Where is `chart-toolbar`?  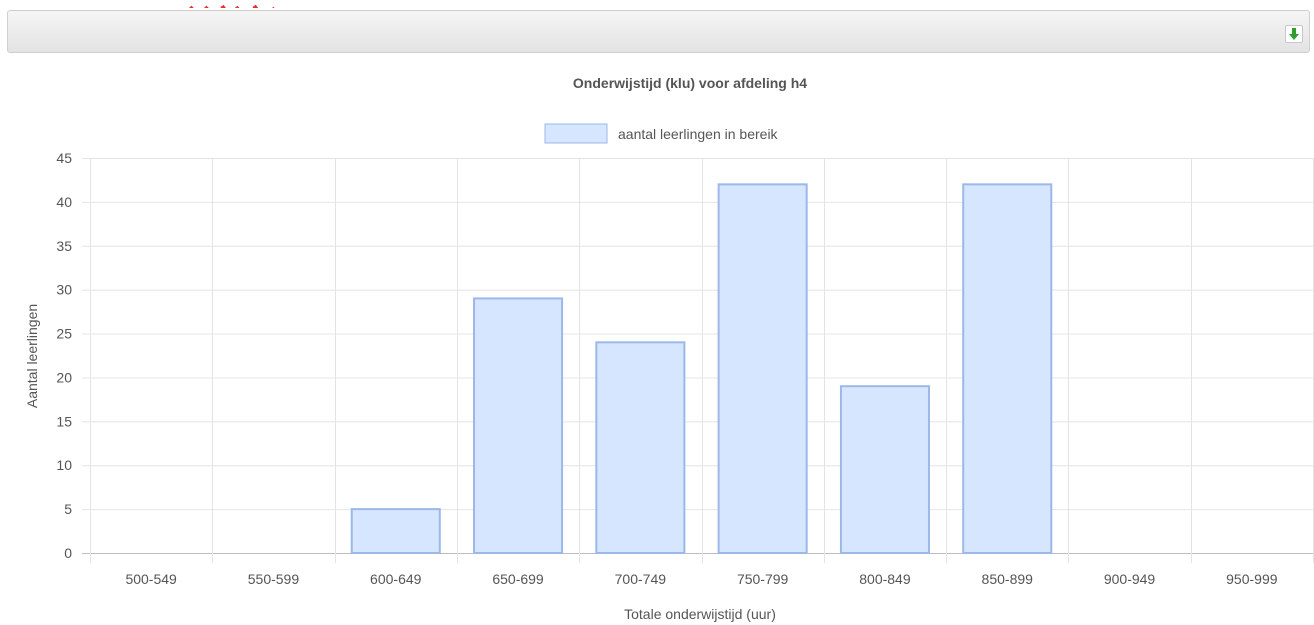
chart-toolbar is located at coordinates (658, 31).